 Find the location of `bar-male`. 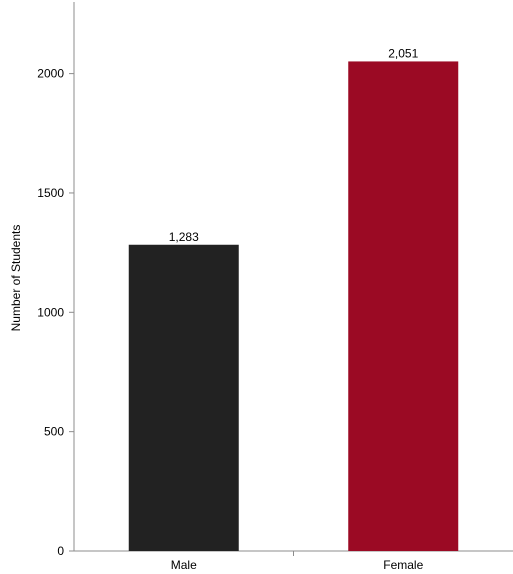

bar-male is located at coordinates (183, 397).